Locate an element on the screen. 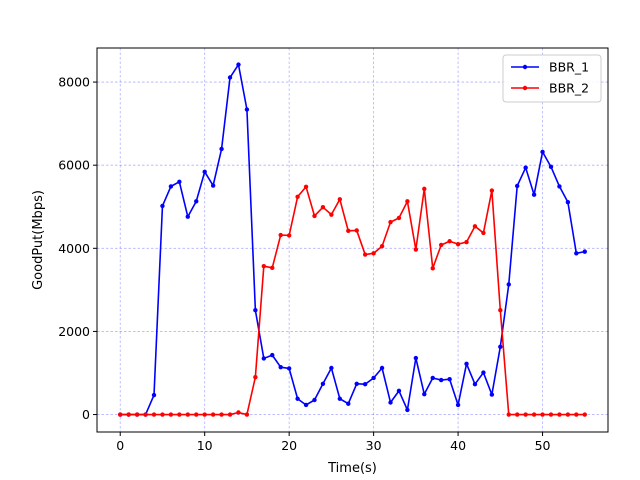 The width and height of the screenshot is (640, 480). x-tick-label: 30 is located at coordinates (374, 445).